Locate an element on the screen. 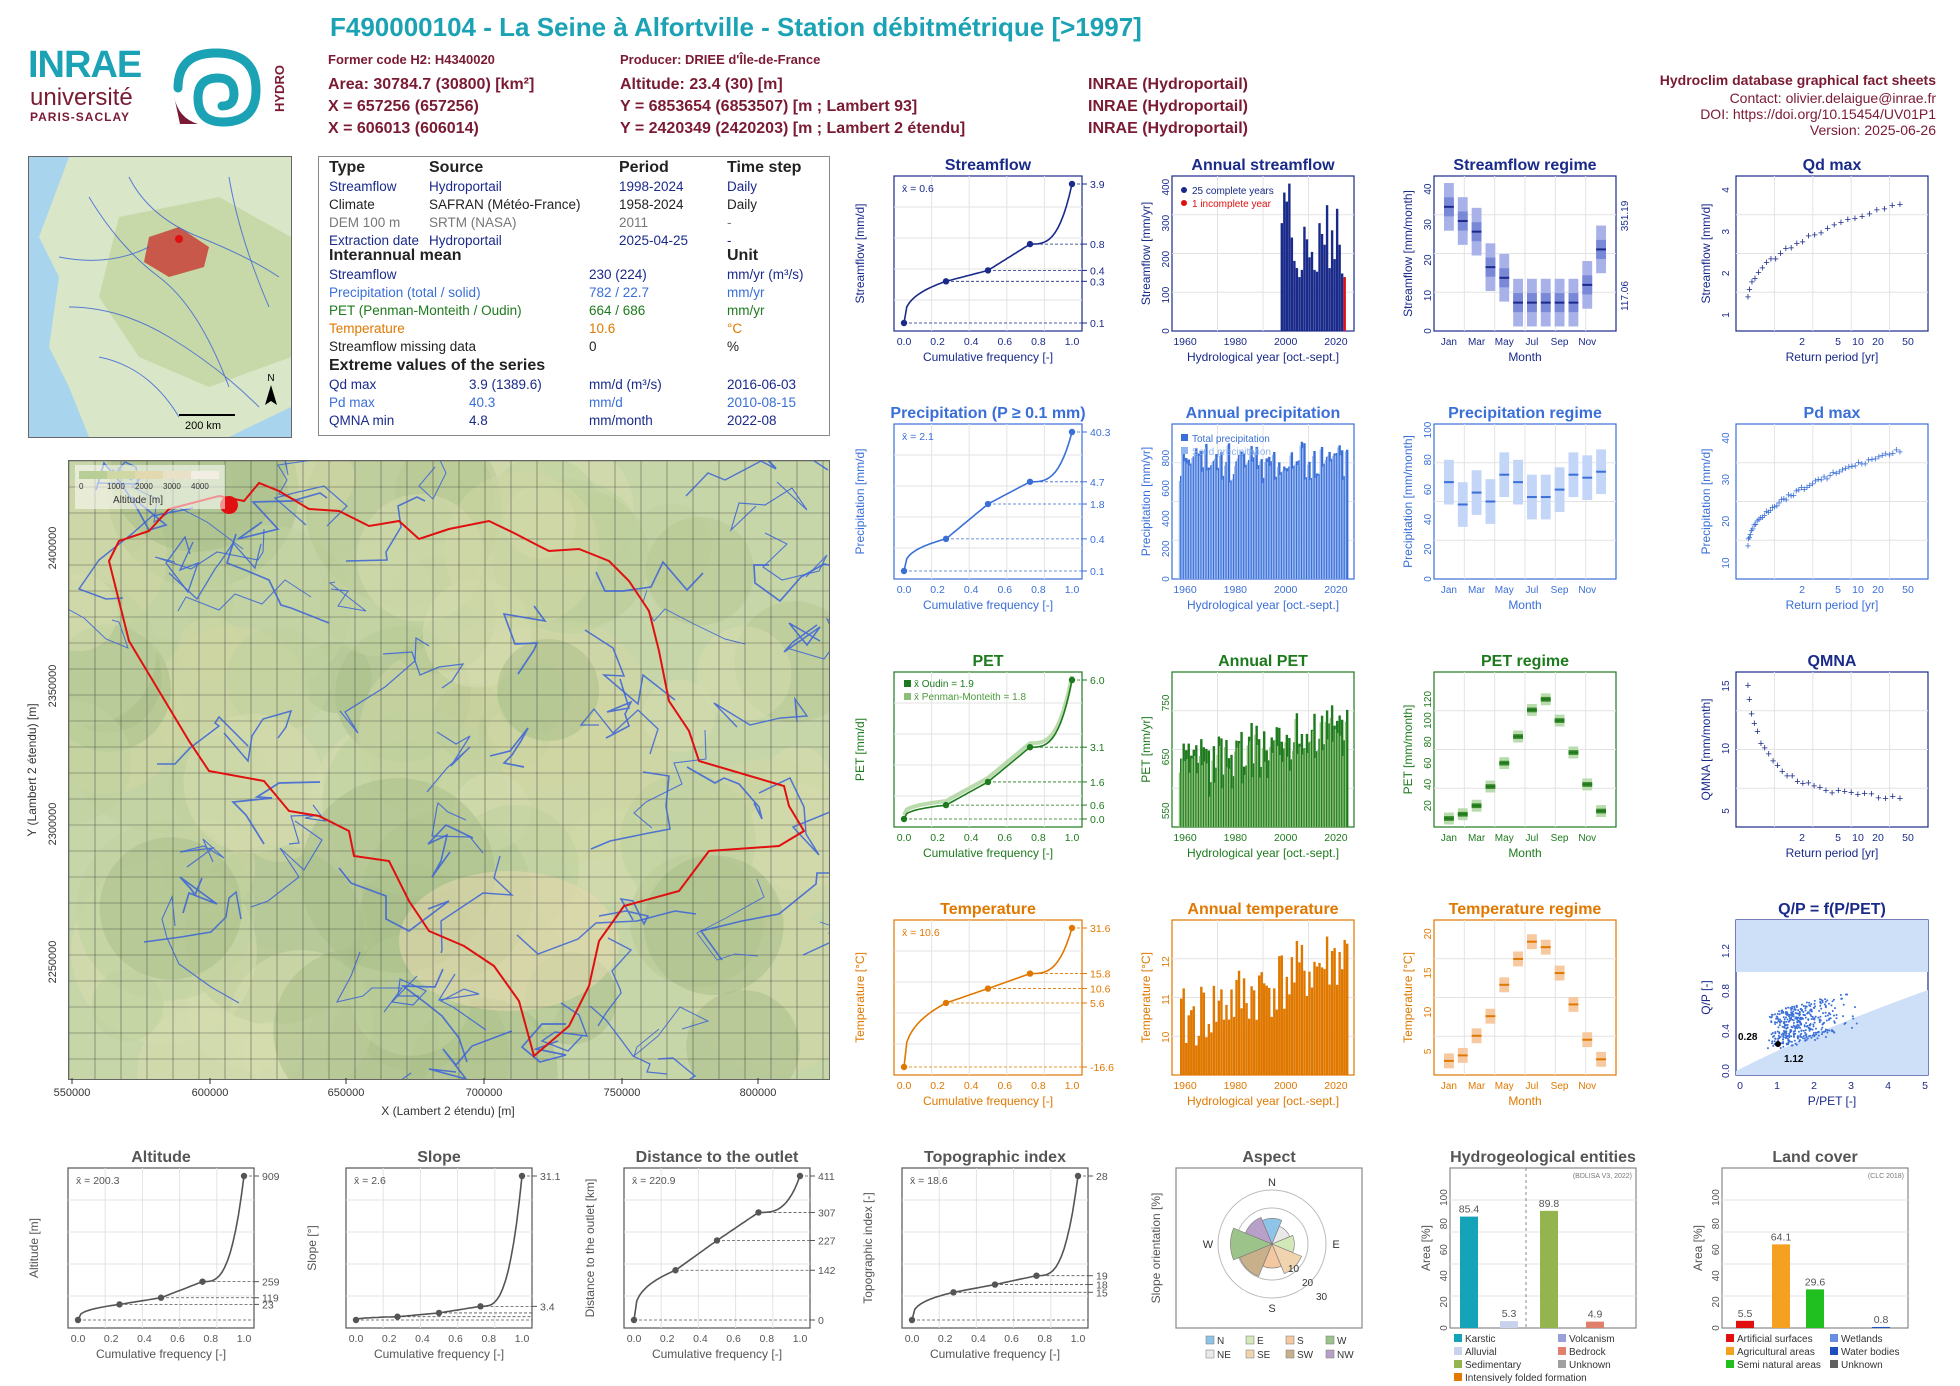 The width and height of the screenshot is (1960, 1386). distance-xtick: 0.8 is located at coordinates (766, 1339).